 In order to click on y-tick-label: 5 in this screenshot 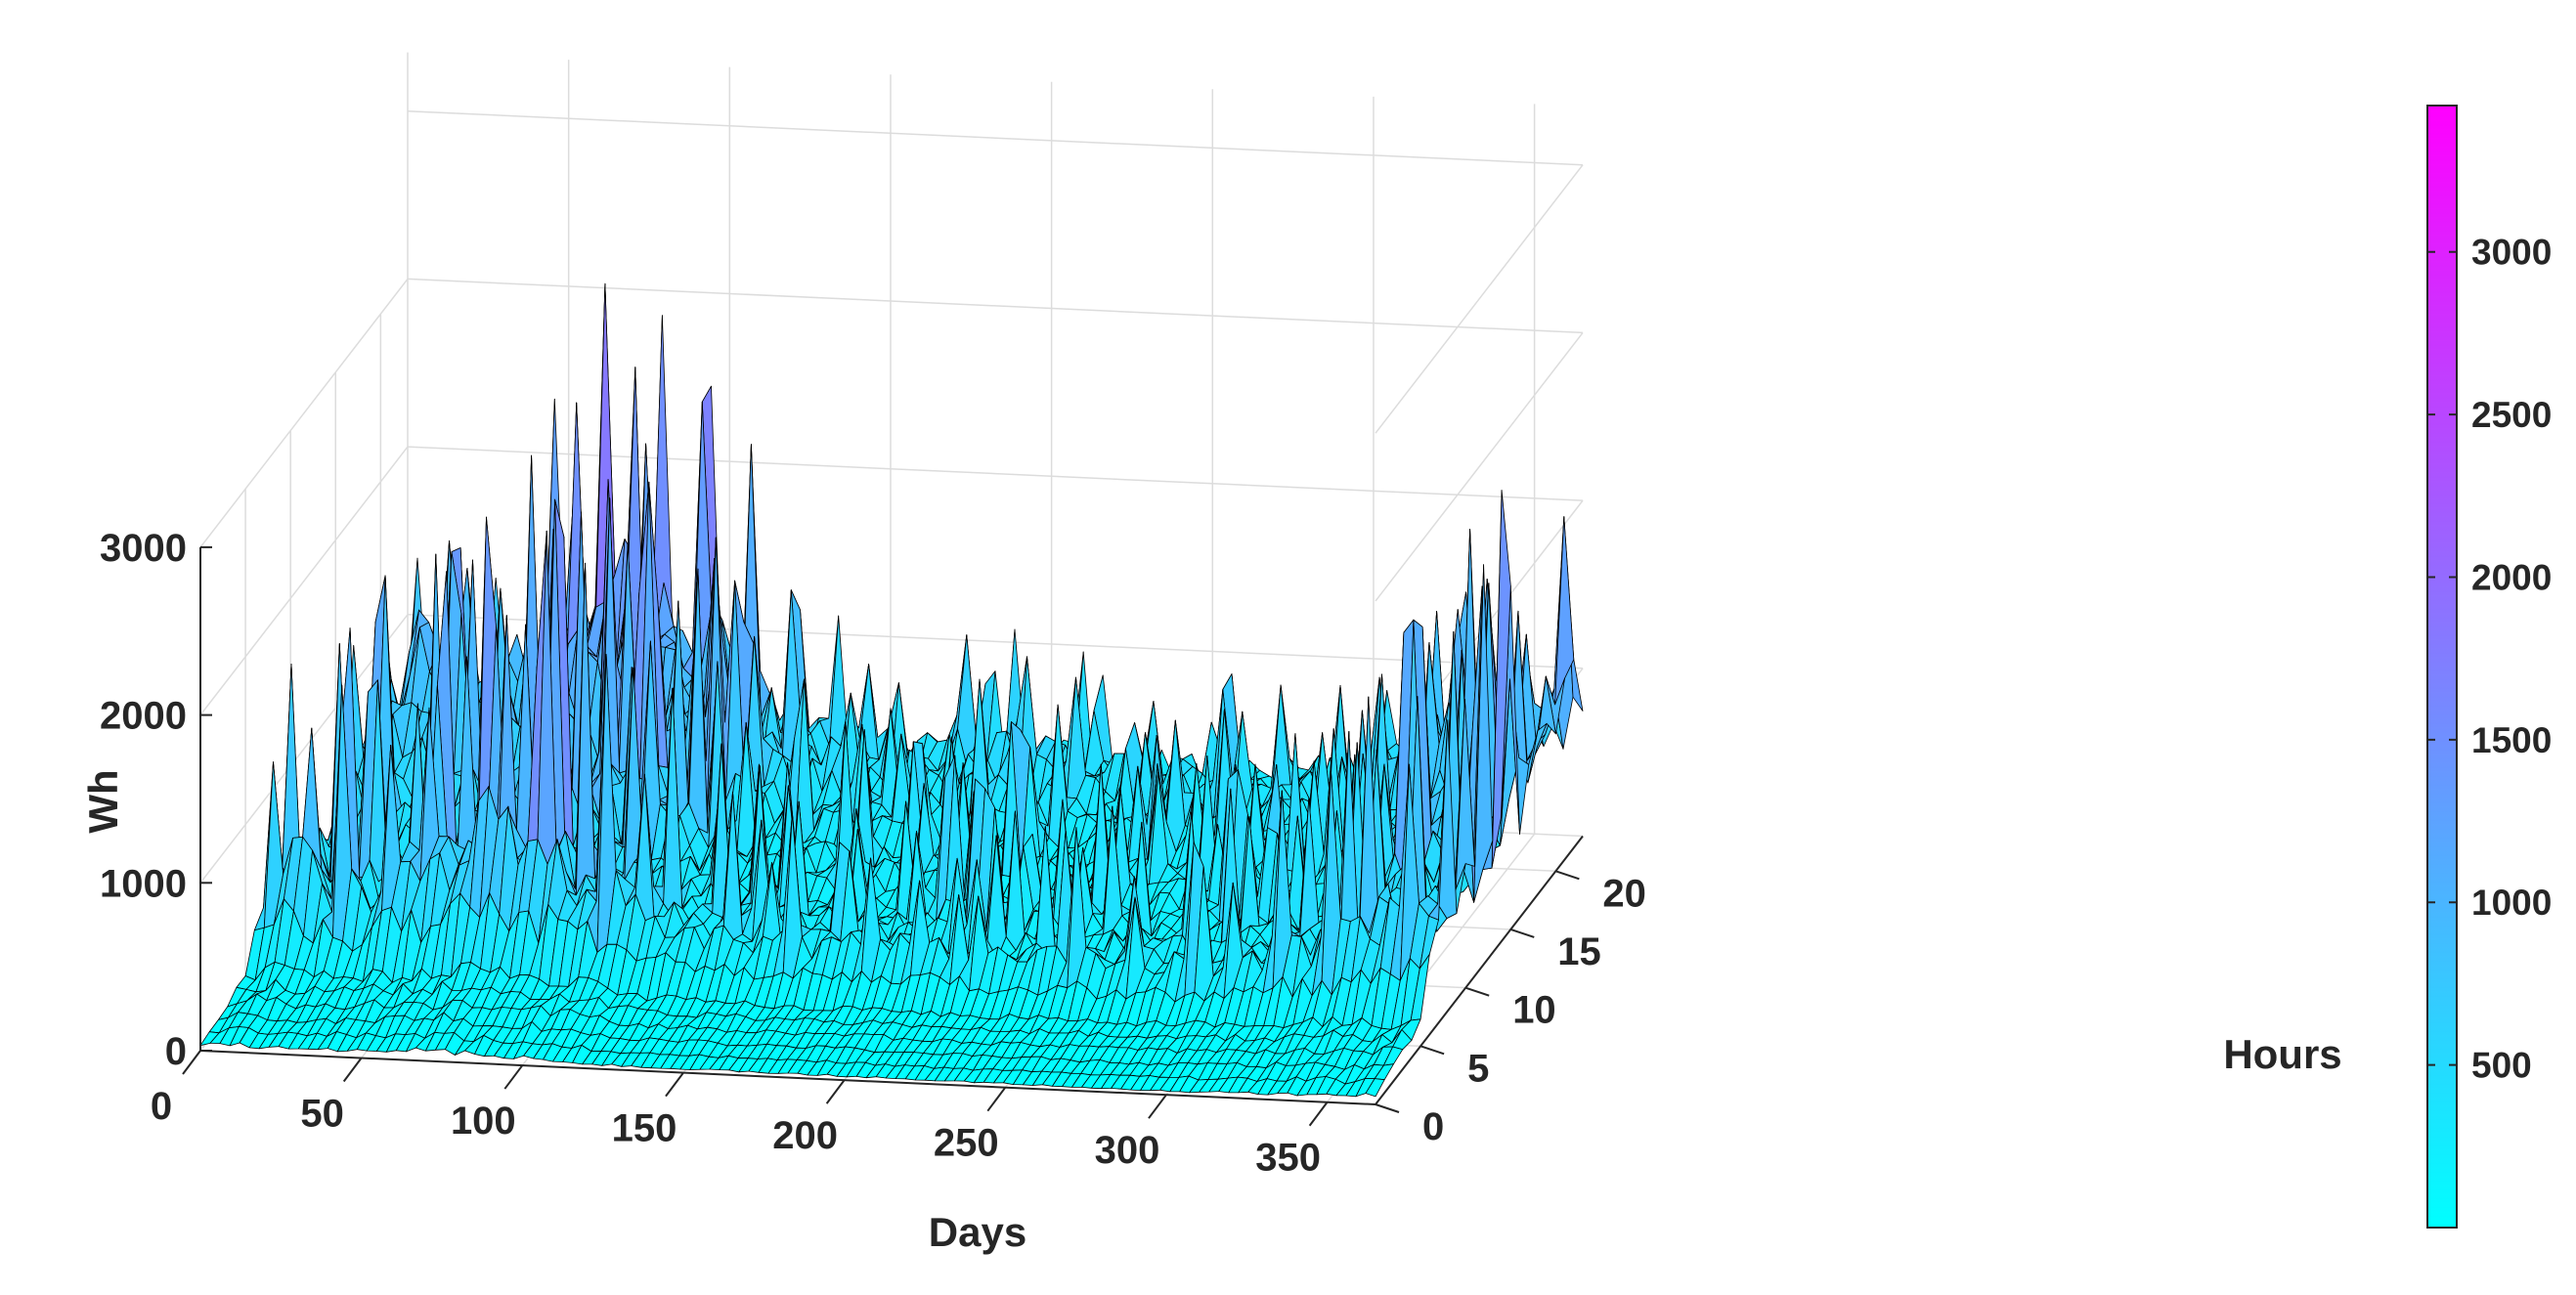, I will do `click(1478, 1068)`.